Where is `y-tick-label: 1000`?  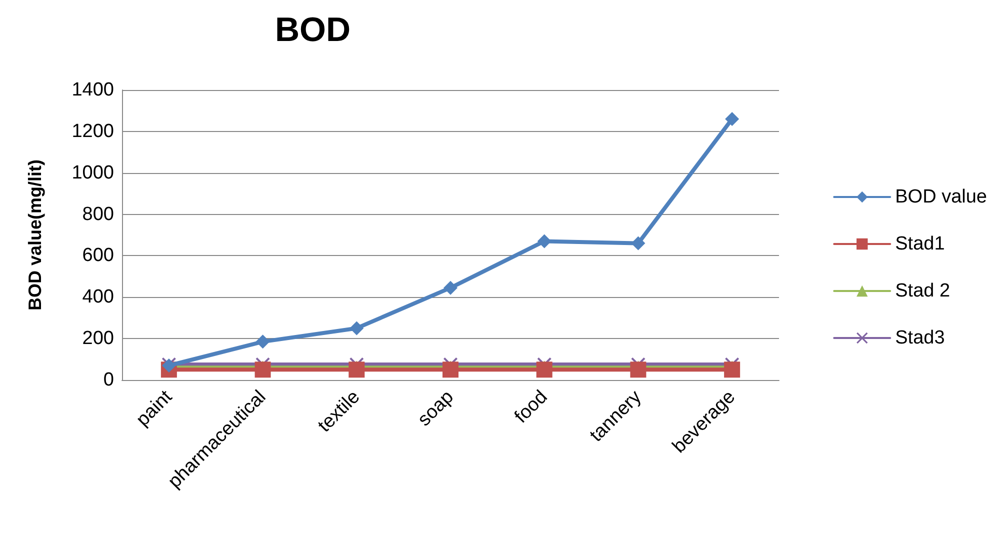 y-tick-label: 1000 is located at coordinates (93, 173).